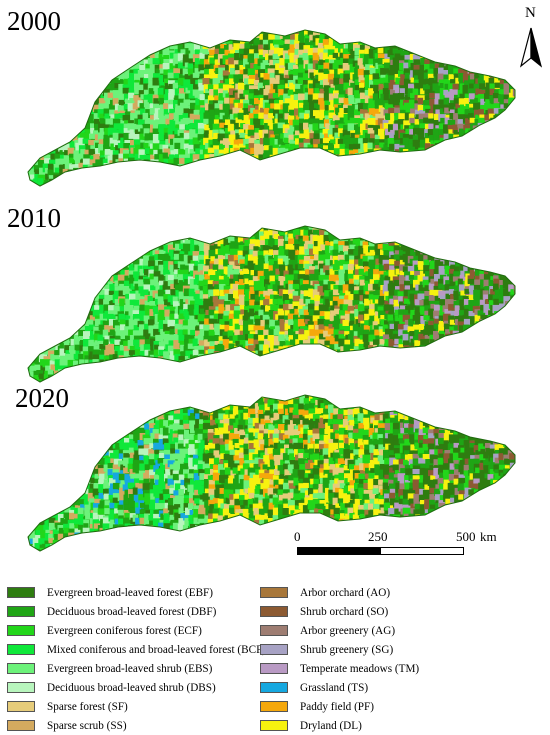 The image size is (550, 735). What do you see at coordinates (420, 100) in the screenshot?
I see `land-cover-patch-so` at bounding box center [420, 100].